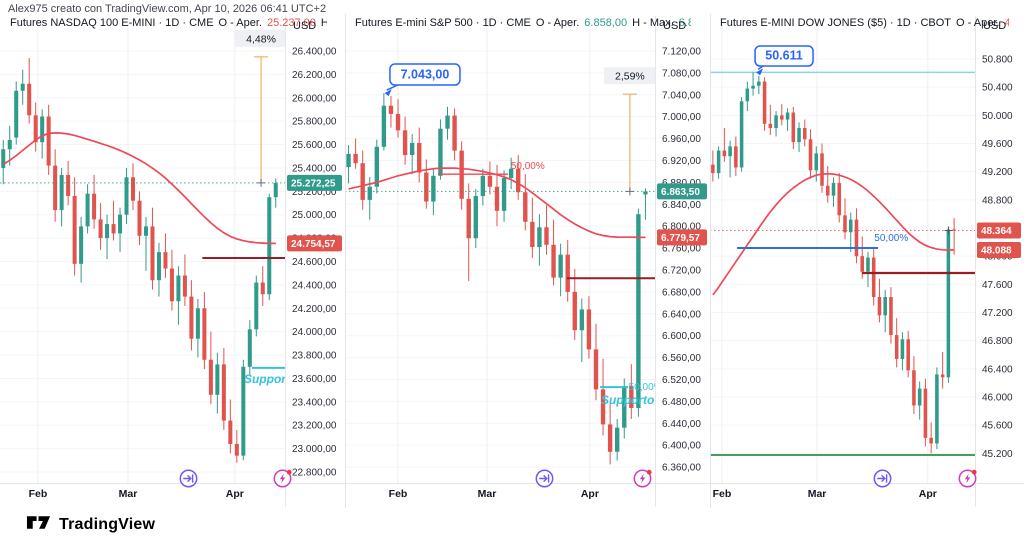 The image size is (1024, 545). Describe the element at coordinates (680, 192) in the screenshot. I see `svg-text: 6.863,50` at that location.